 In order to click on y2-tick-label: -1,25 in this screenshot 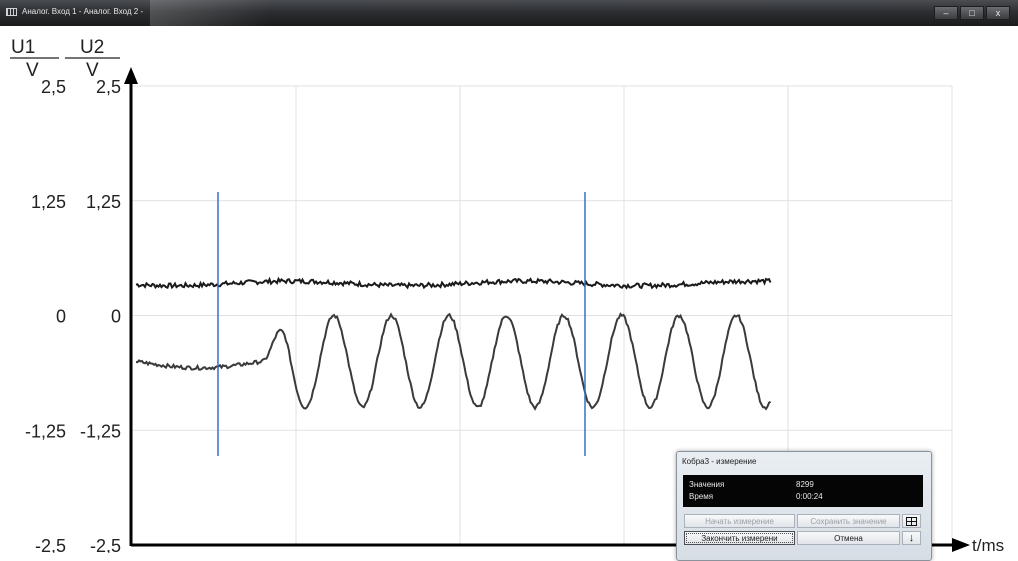, I will do `click(100, 431)`.